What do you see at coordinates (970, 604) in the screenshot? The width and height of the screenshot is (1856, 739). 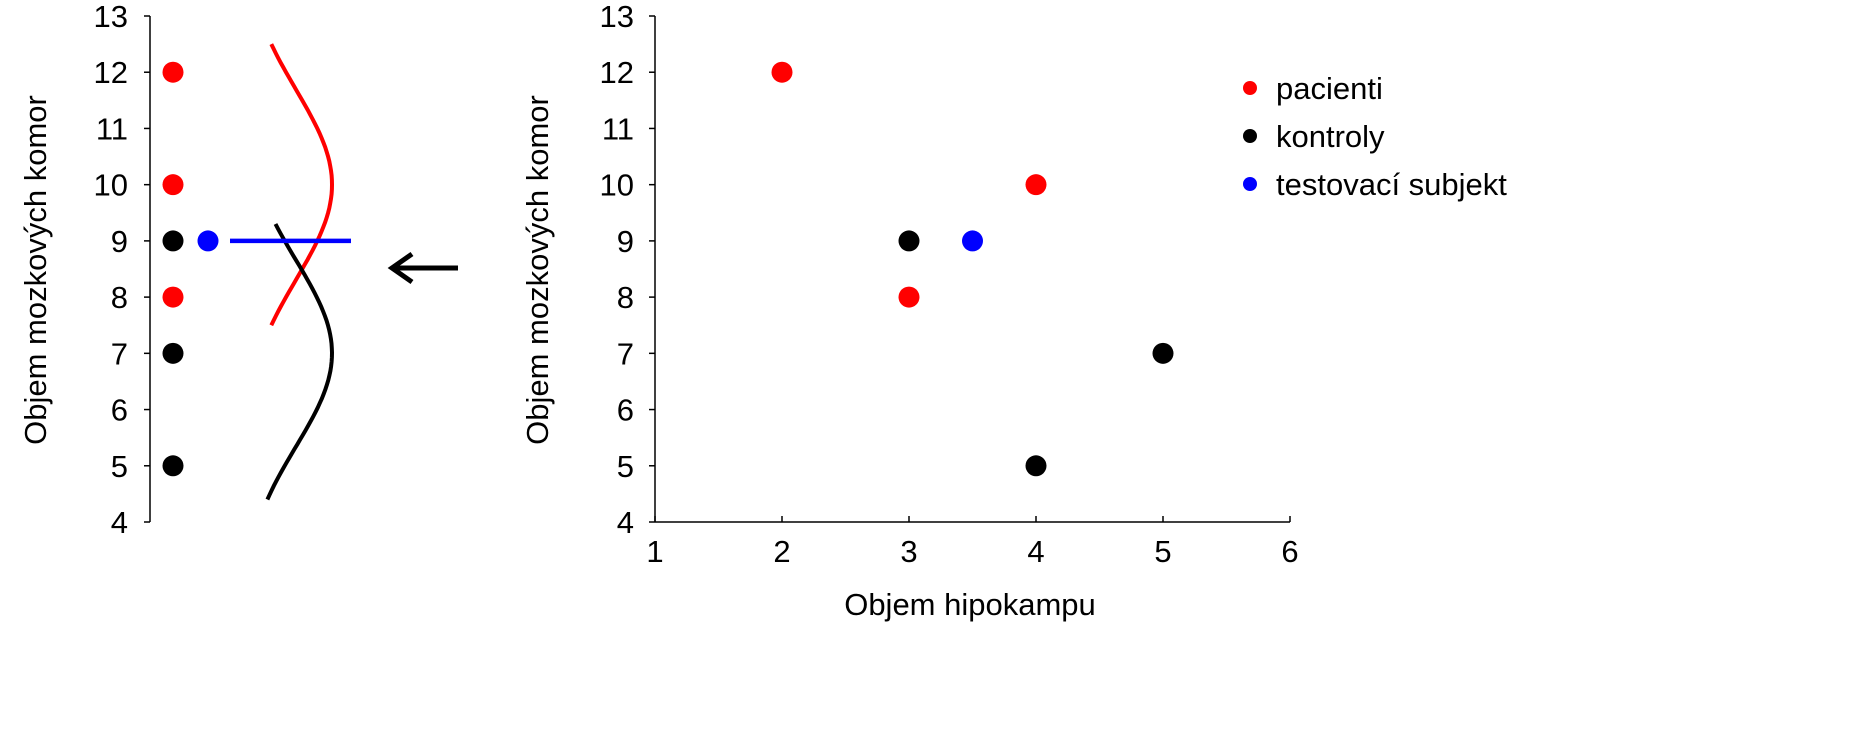 I see `right-x-axis-title: Objem hipokampu` at bounding box center [970, 604].